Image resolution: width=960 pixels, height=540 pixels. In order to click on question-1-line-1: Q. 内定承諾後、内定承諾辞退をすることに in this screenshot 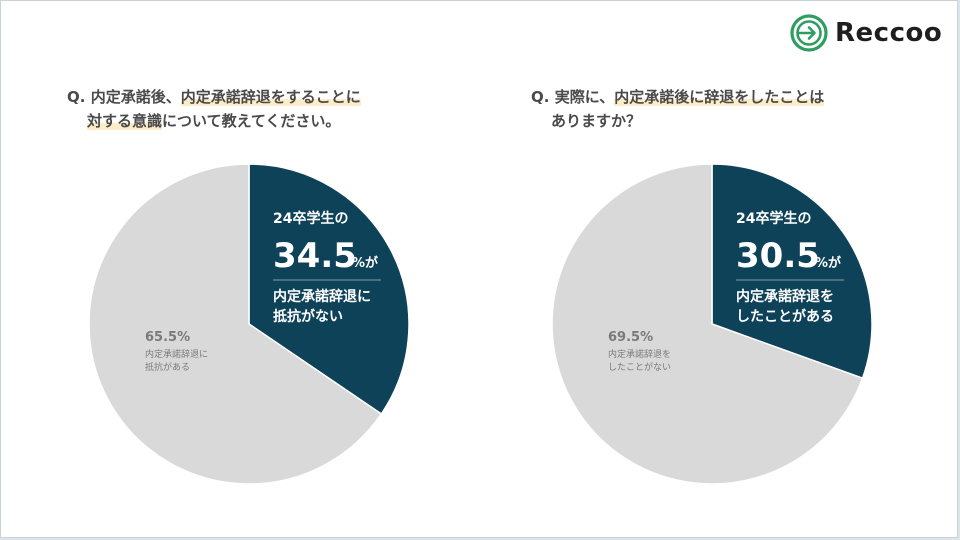, I will do `click(214, 97)`.